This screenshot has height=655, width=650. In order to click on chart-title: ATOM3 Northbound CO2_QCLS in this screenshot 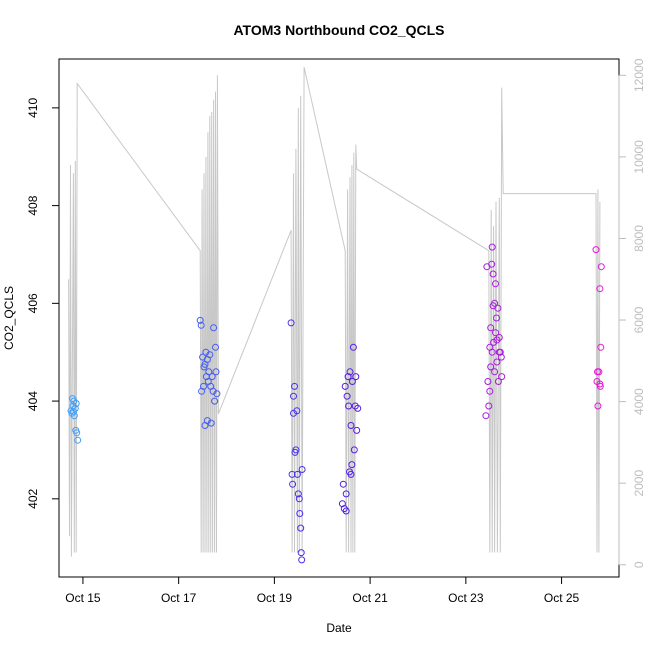, I will do `click(338, 30)`.